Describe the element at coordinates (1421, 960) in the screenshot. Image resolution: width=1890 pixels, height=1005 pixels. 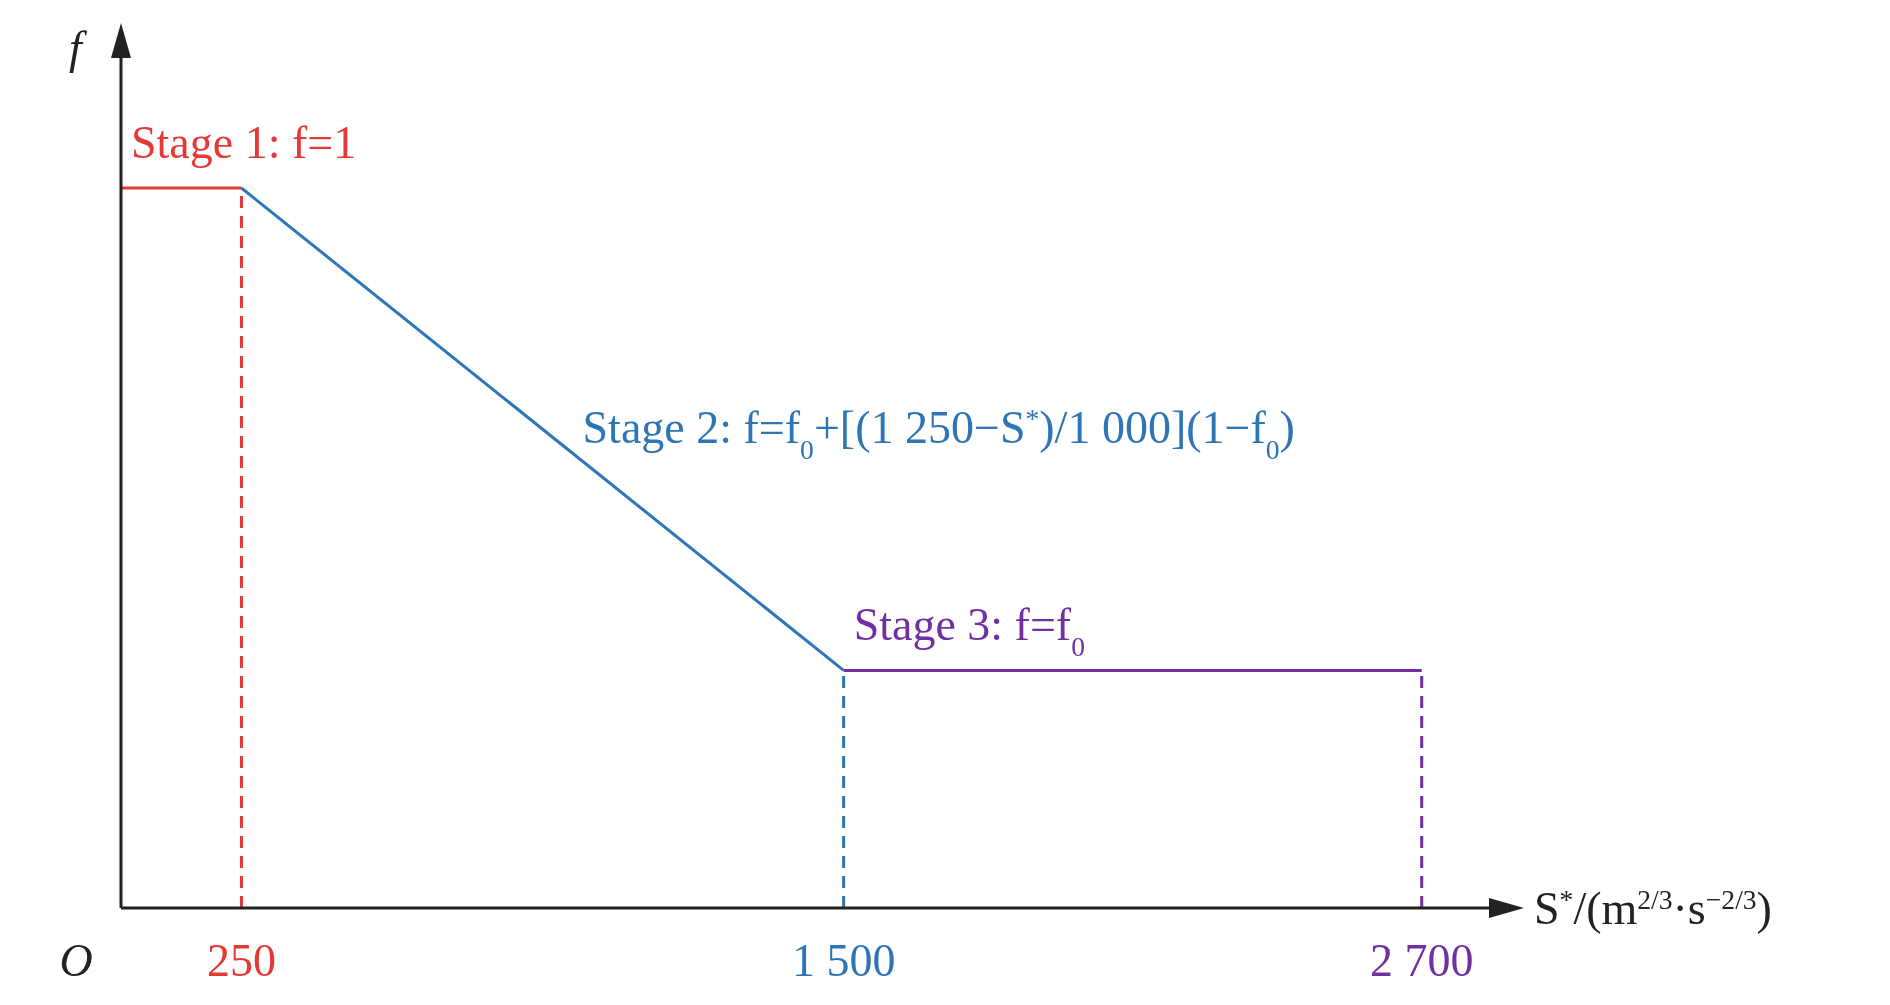
I see `x-tick-label: 2 700` at that location.